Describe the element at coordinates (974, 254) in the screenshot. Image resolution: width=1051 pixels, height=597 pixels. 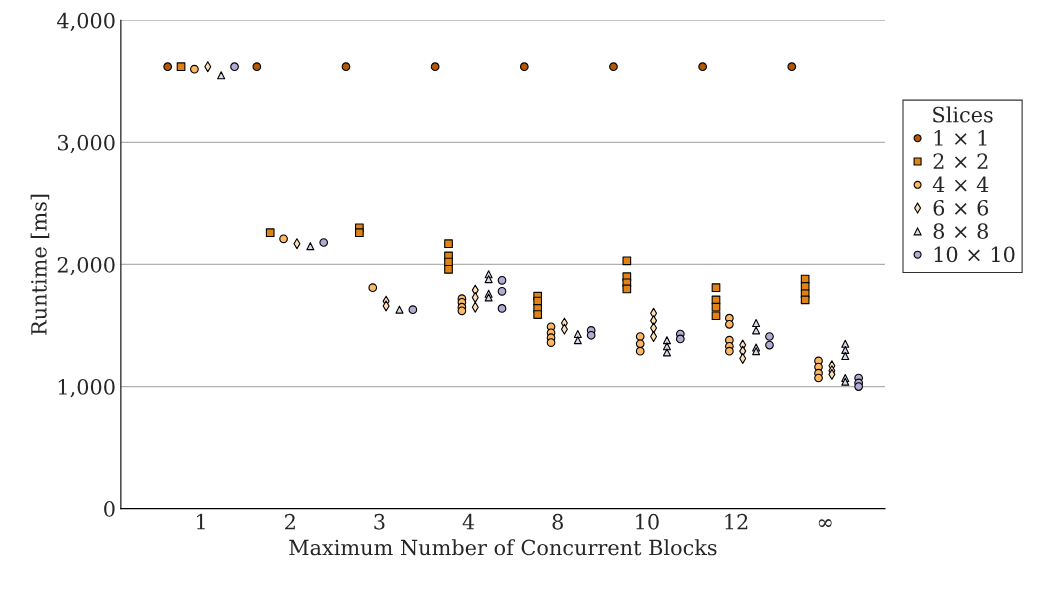
I see `legend-label: 10 × 10` at that location.